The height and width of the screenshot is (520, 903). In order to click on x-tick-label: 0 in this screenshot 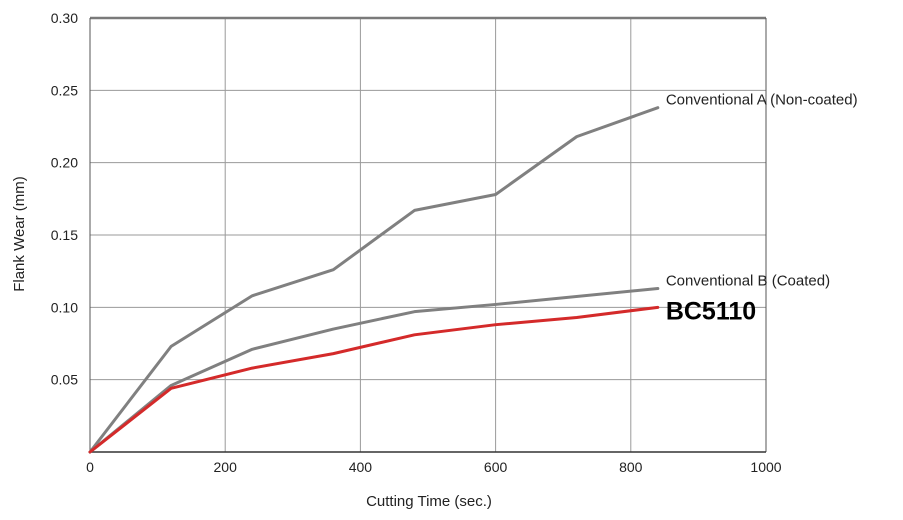, I will do `click(90, 467)`.